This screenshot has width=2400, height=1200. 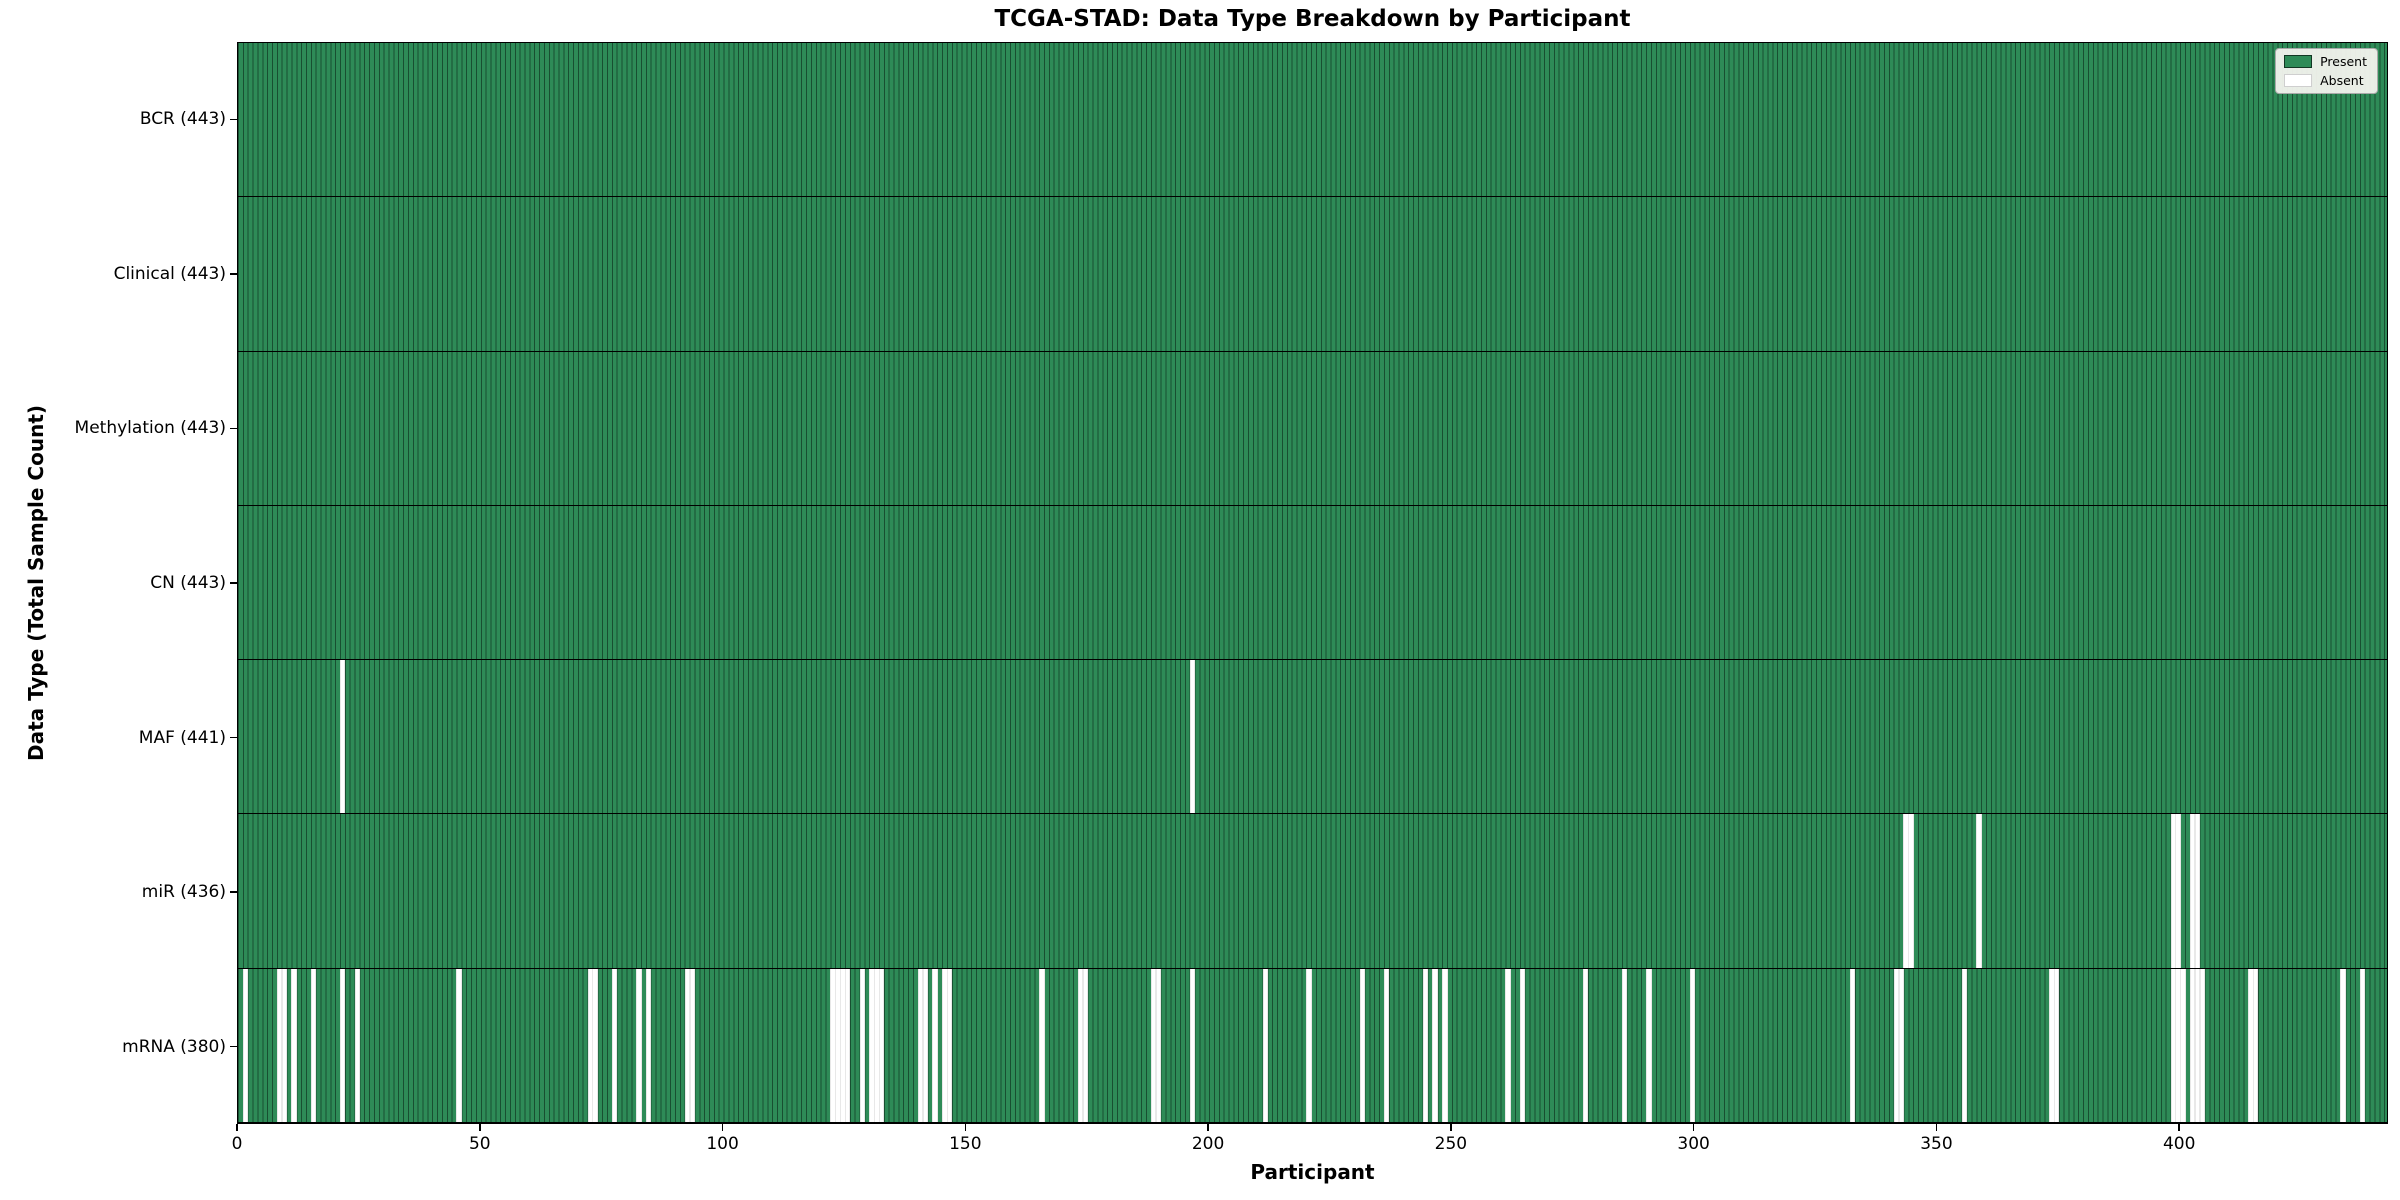 What do you see at coordinates (722, 1144) in the screenshot?
I see `x-tick-label-100: 100` at bounding box center [722, 1144].